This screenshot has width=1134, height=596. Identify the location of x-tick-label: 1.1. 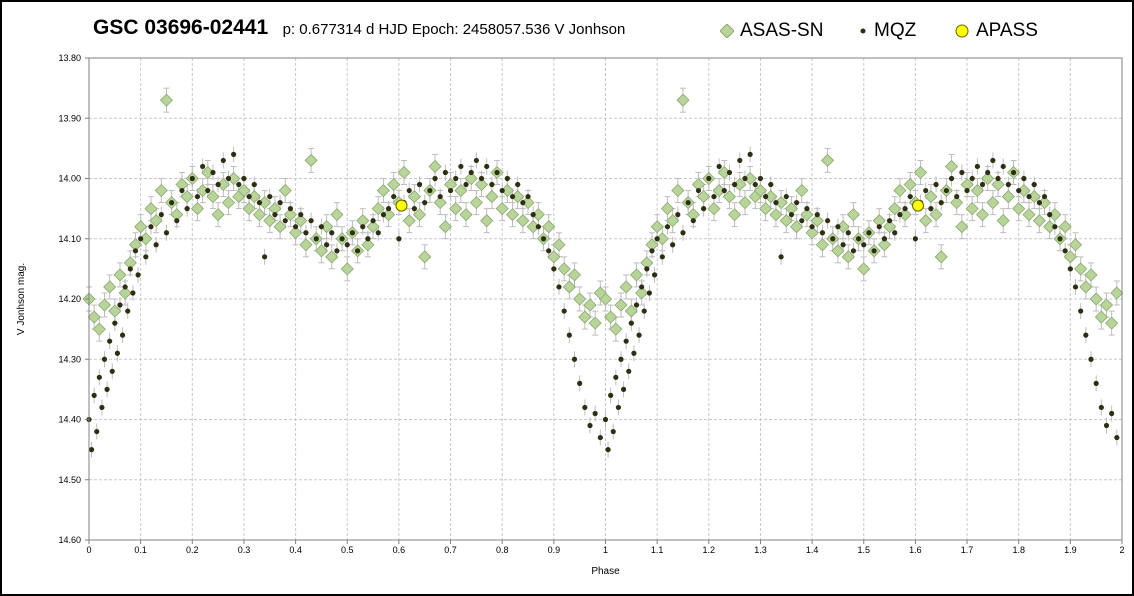
(657, 550).